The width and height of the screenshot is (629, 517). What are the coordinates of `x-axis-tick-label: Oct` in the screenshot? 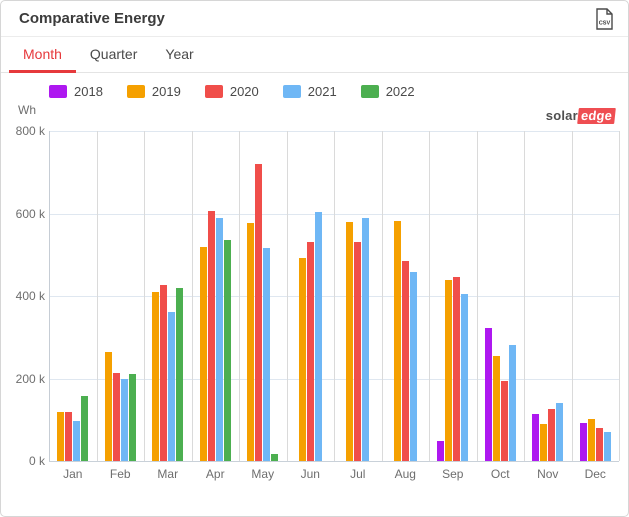 It's located at (500, 474).